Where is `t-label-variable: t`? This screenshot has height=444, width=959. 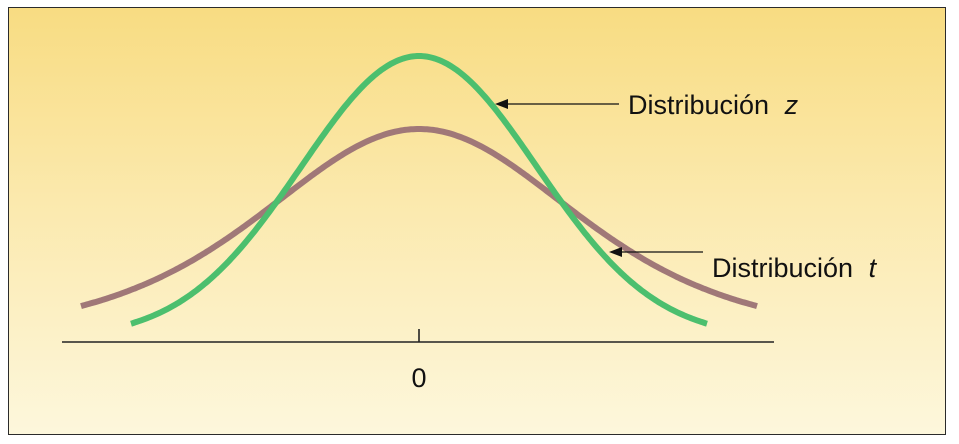
t-label-variable: t is located at coordinates (873, 268).